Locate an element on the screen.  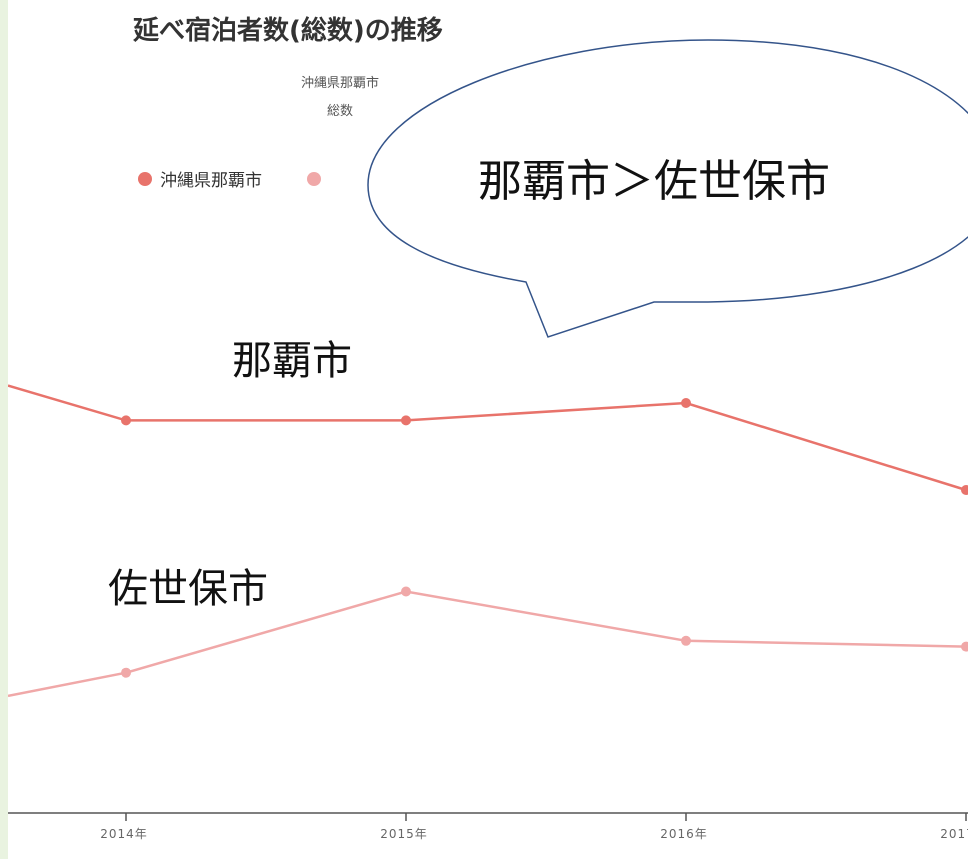
legend-dot-sasebo is located at coordinates (314, 178).